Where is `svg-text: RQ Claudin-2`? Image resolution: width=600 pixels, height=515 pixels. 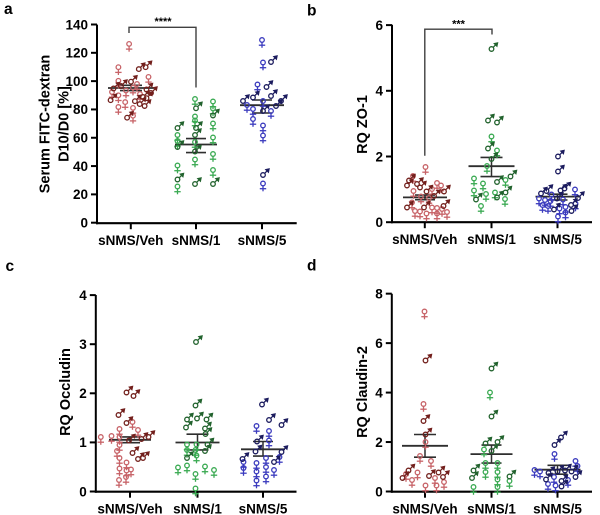 svg-text: RQ Claudin-2 is located at coordinates (363, 392).